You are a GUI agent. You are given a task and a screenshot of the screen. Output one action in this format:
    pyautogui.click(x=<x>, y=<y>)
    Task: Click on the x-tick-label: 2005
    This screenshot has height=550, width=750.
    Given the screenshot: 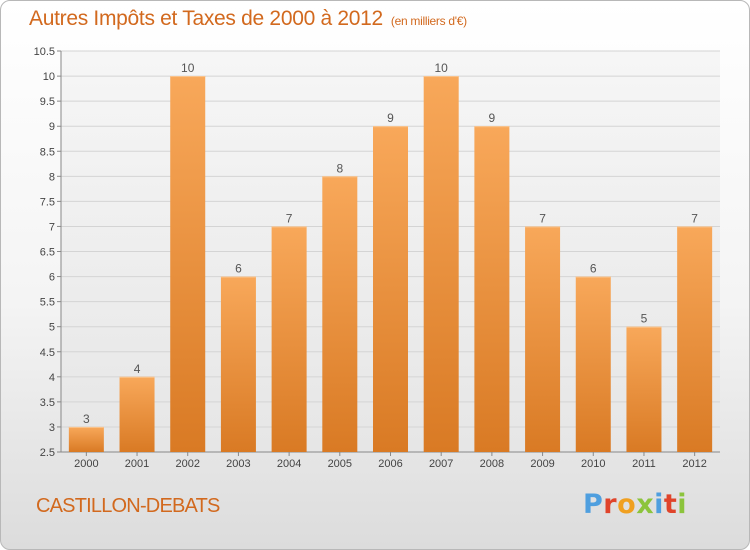 What is the action you would take?
    pyautogui.click(x=340, y=464)
    